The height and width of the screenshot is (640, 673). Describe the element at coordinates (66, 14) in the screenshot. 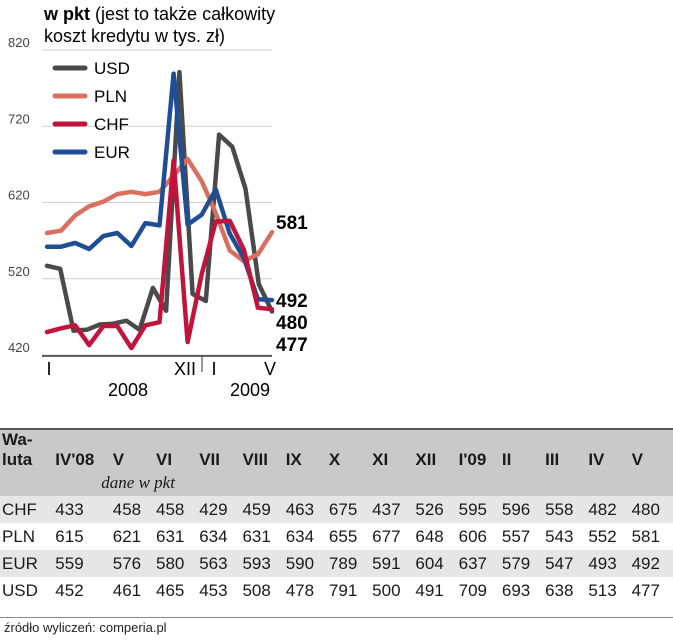

I see `chart-title-bold: w pkt` at that location.